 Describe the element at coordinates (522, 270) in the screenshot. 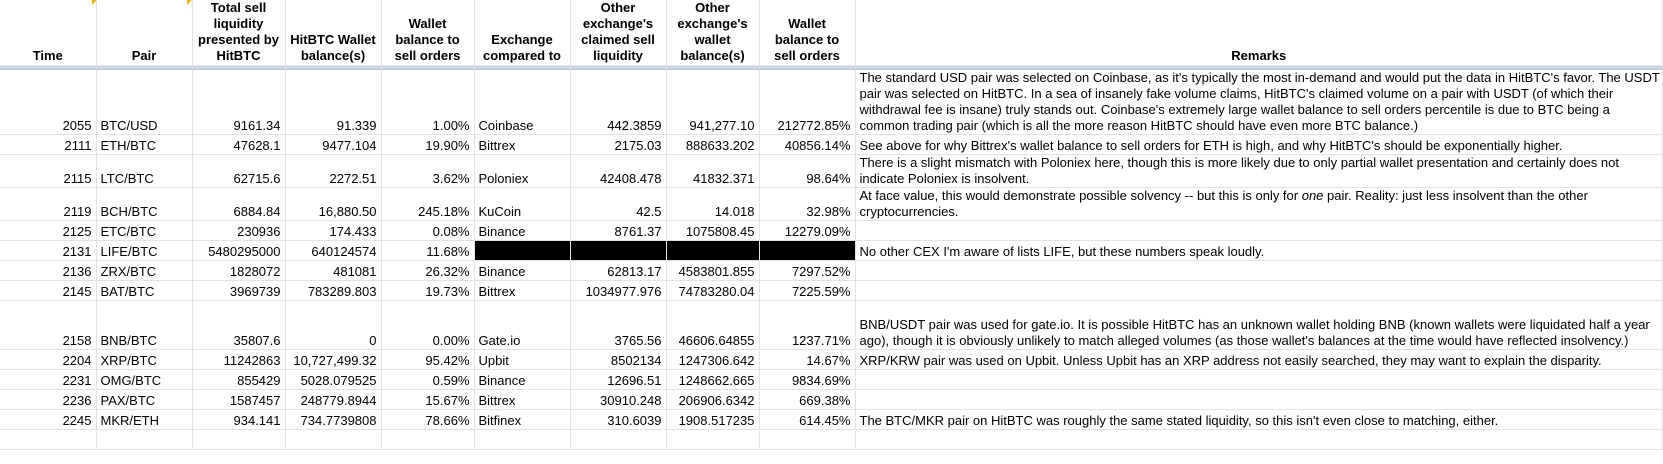

I see `cell-exchange: Binance` at that location.